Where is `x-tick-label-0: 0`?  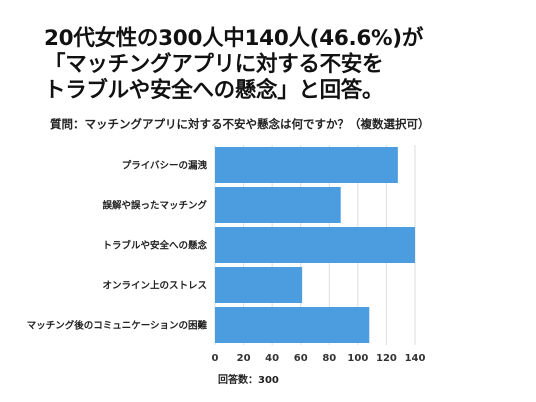
x-tick-label-0: 0 is located at coordinates (215, 358).